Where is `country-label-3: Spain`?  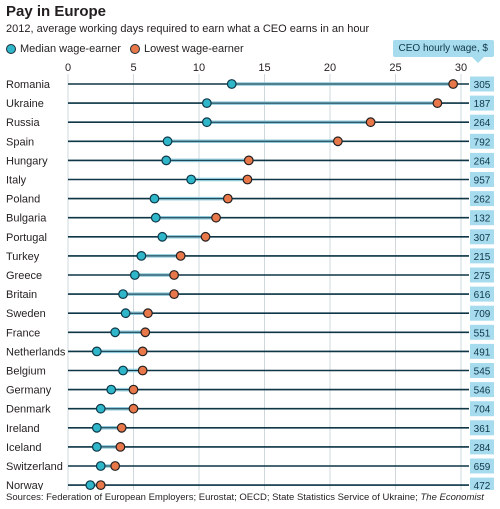 country-label-3: Spain is located at coordinates (20, 142).